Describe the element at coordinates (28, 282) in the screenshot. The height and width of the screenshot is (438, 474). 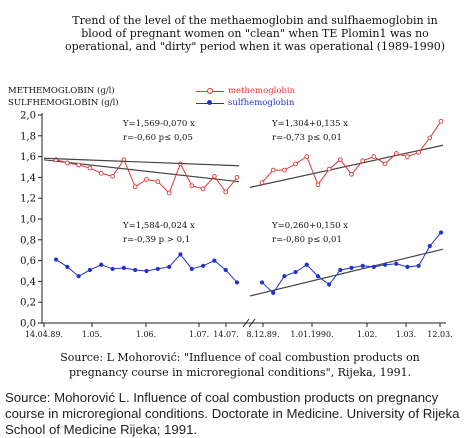
I see `y-tick-label: 0,4` at that location.